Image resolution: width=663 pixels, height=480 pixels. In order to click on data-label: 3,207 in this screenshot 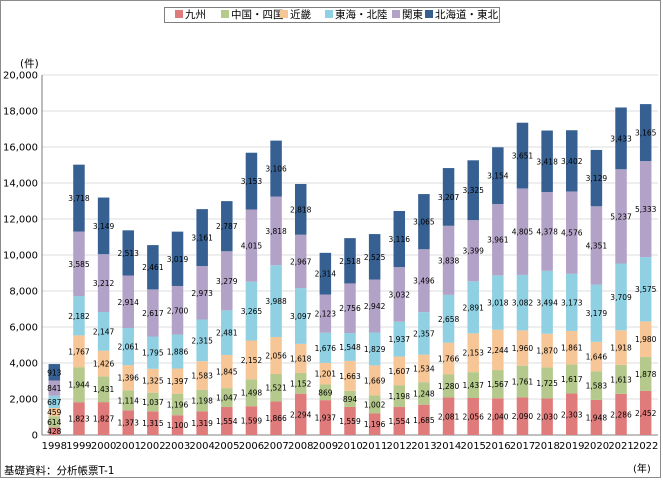, I will do `click(449, 197)`.